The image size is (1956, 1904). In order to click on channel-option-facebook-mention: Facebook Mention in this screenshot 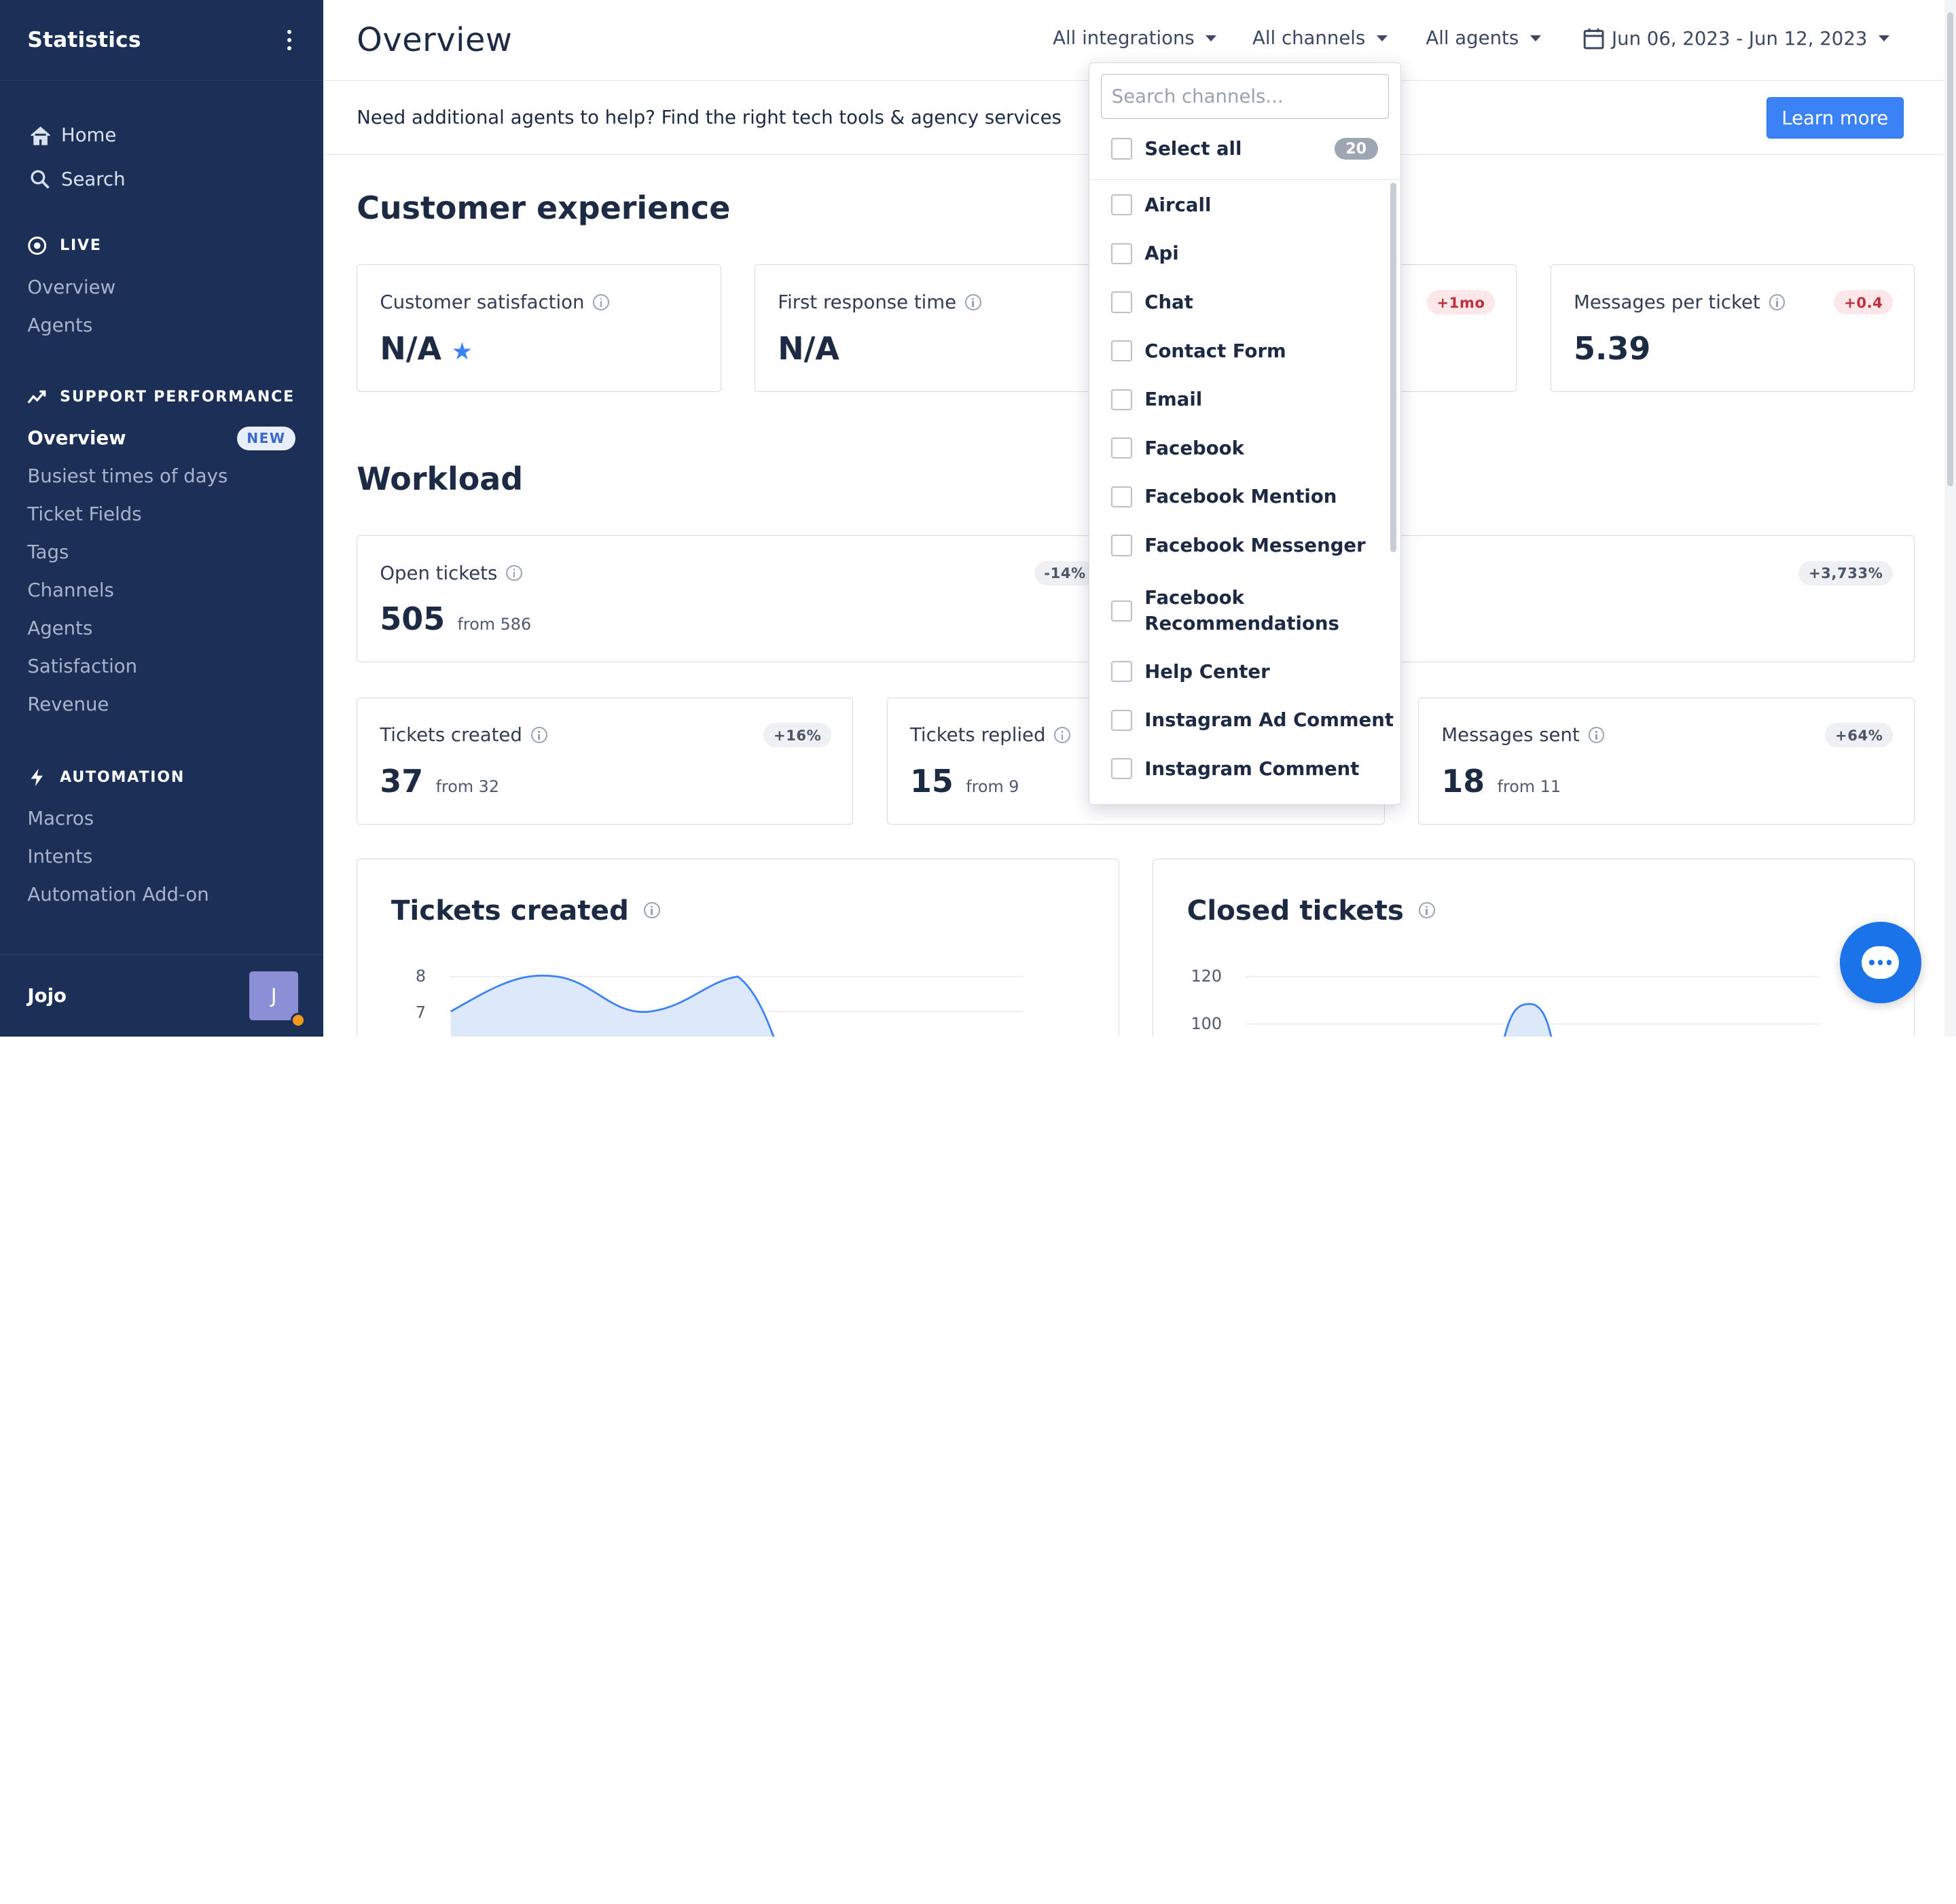, I will do `click(1223, 497)`.